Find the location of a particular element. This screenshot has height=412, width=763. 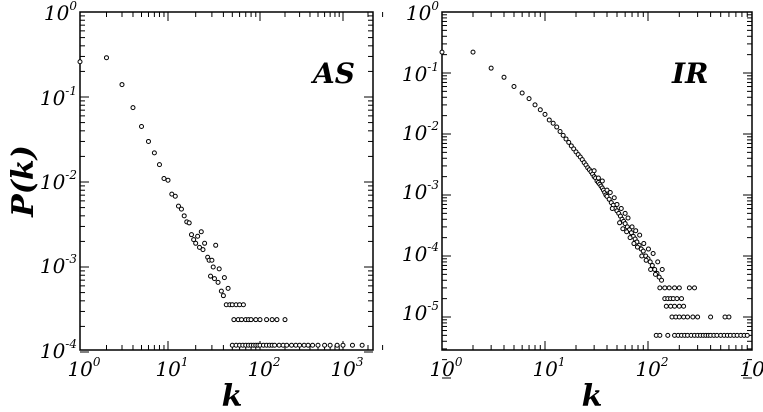

y-tick-label: 10⁻³ is located at coordinates (59, 265).